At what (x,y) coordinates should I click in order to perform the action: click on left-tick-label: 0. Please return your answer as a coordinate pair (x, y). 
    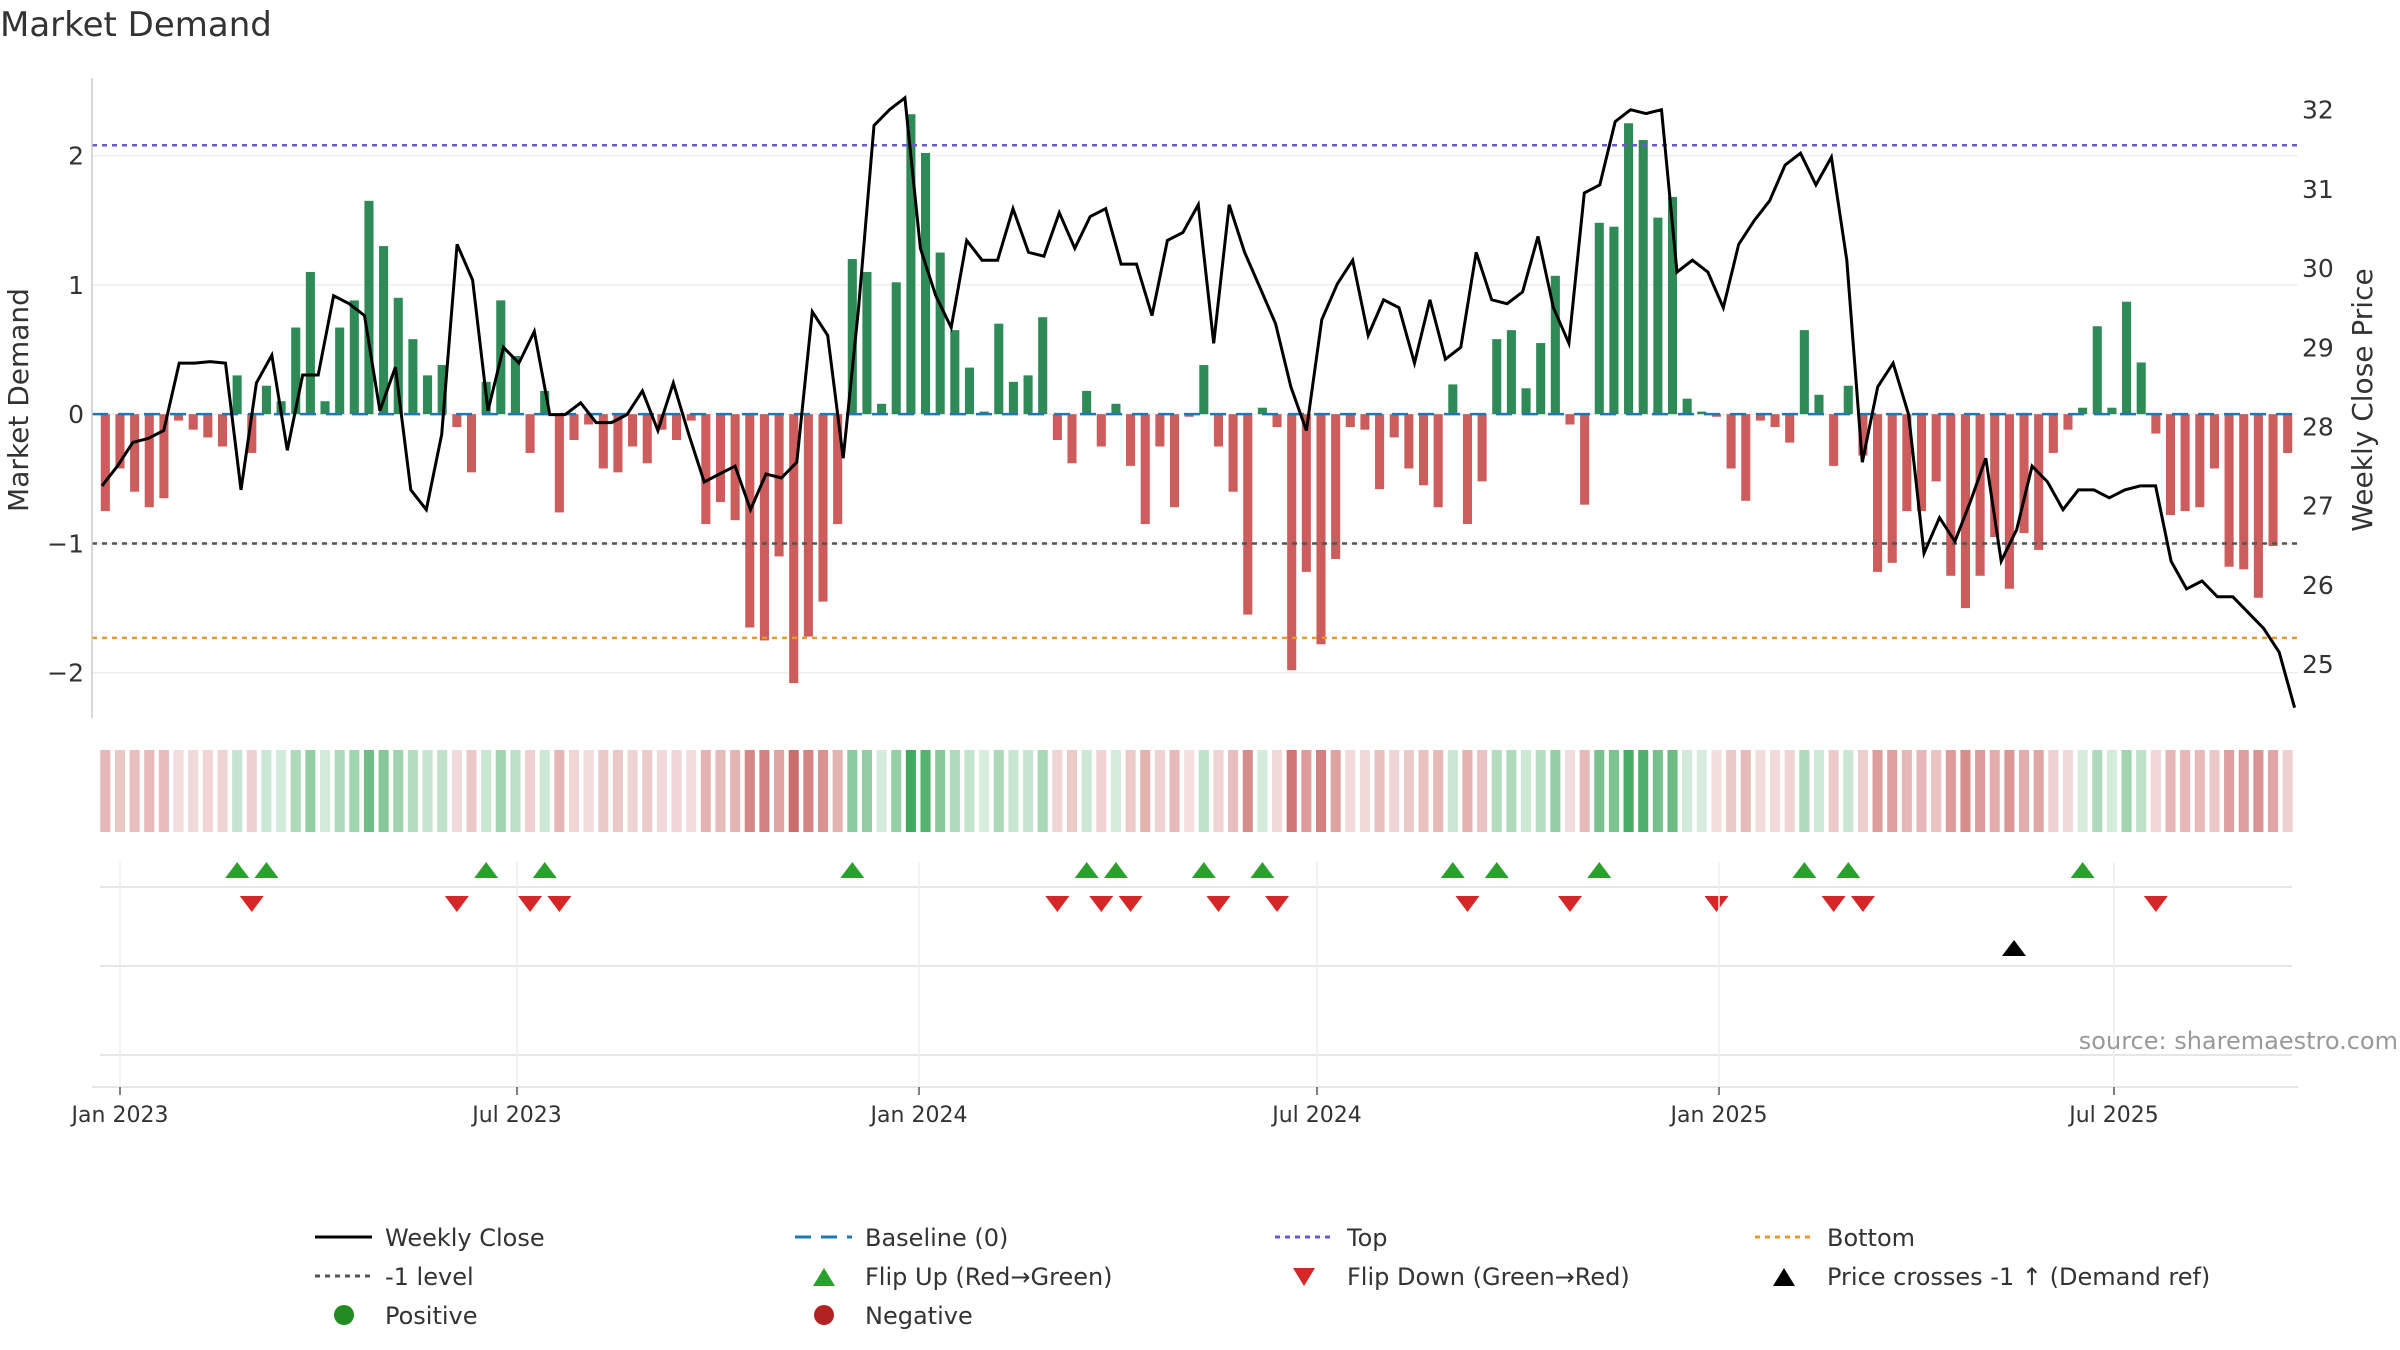
    Looking at the image, I should click on (76, 414).